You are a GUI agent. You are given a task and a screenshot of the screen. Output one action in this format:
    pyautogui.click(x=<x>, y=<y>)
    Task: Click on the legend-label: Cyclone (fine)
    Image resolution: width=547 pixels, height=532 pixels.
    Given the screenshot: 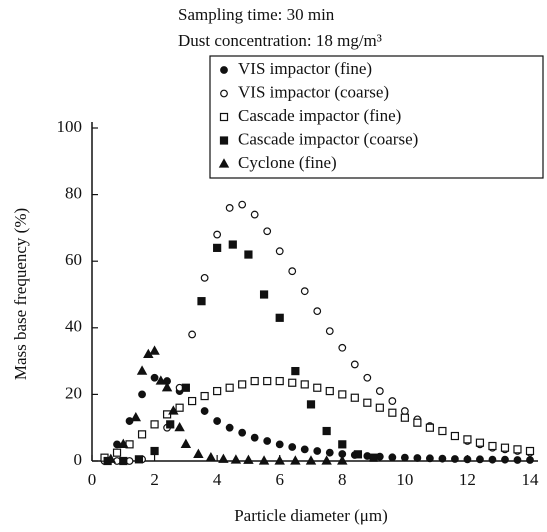 What is the action you would take?
    pyautogui.click(x=287, y=162)
    